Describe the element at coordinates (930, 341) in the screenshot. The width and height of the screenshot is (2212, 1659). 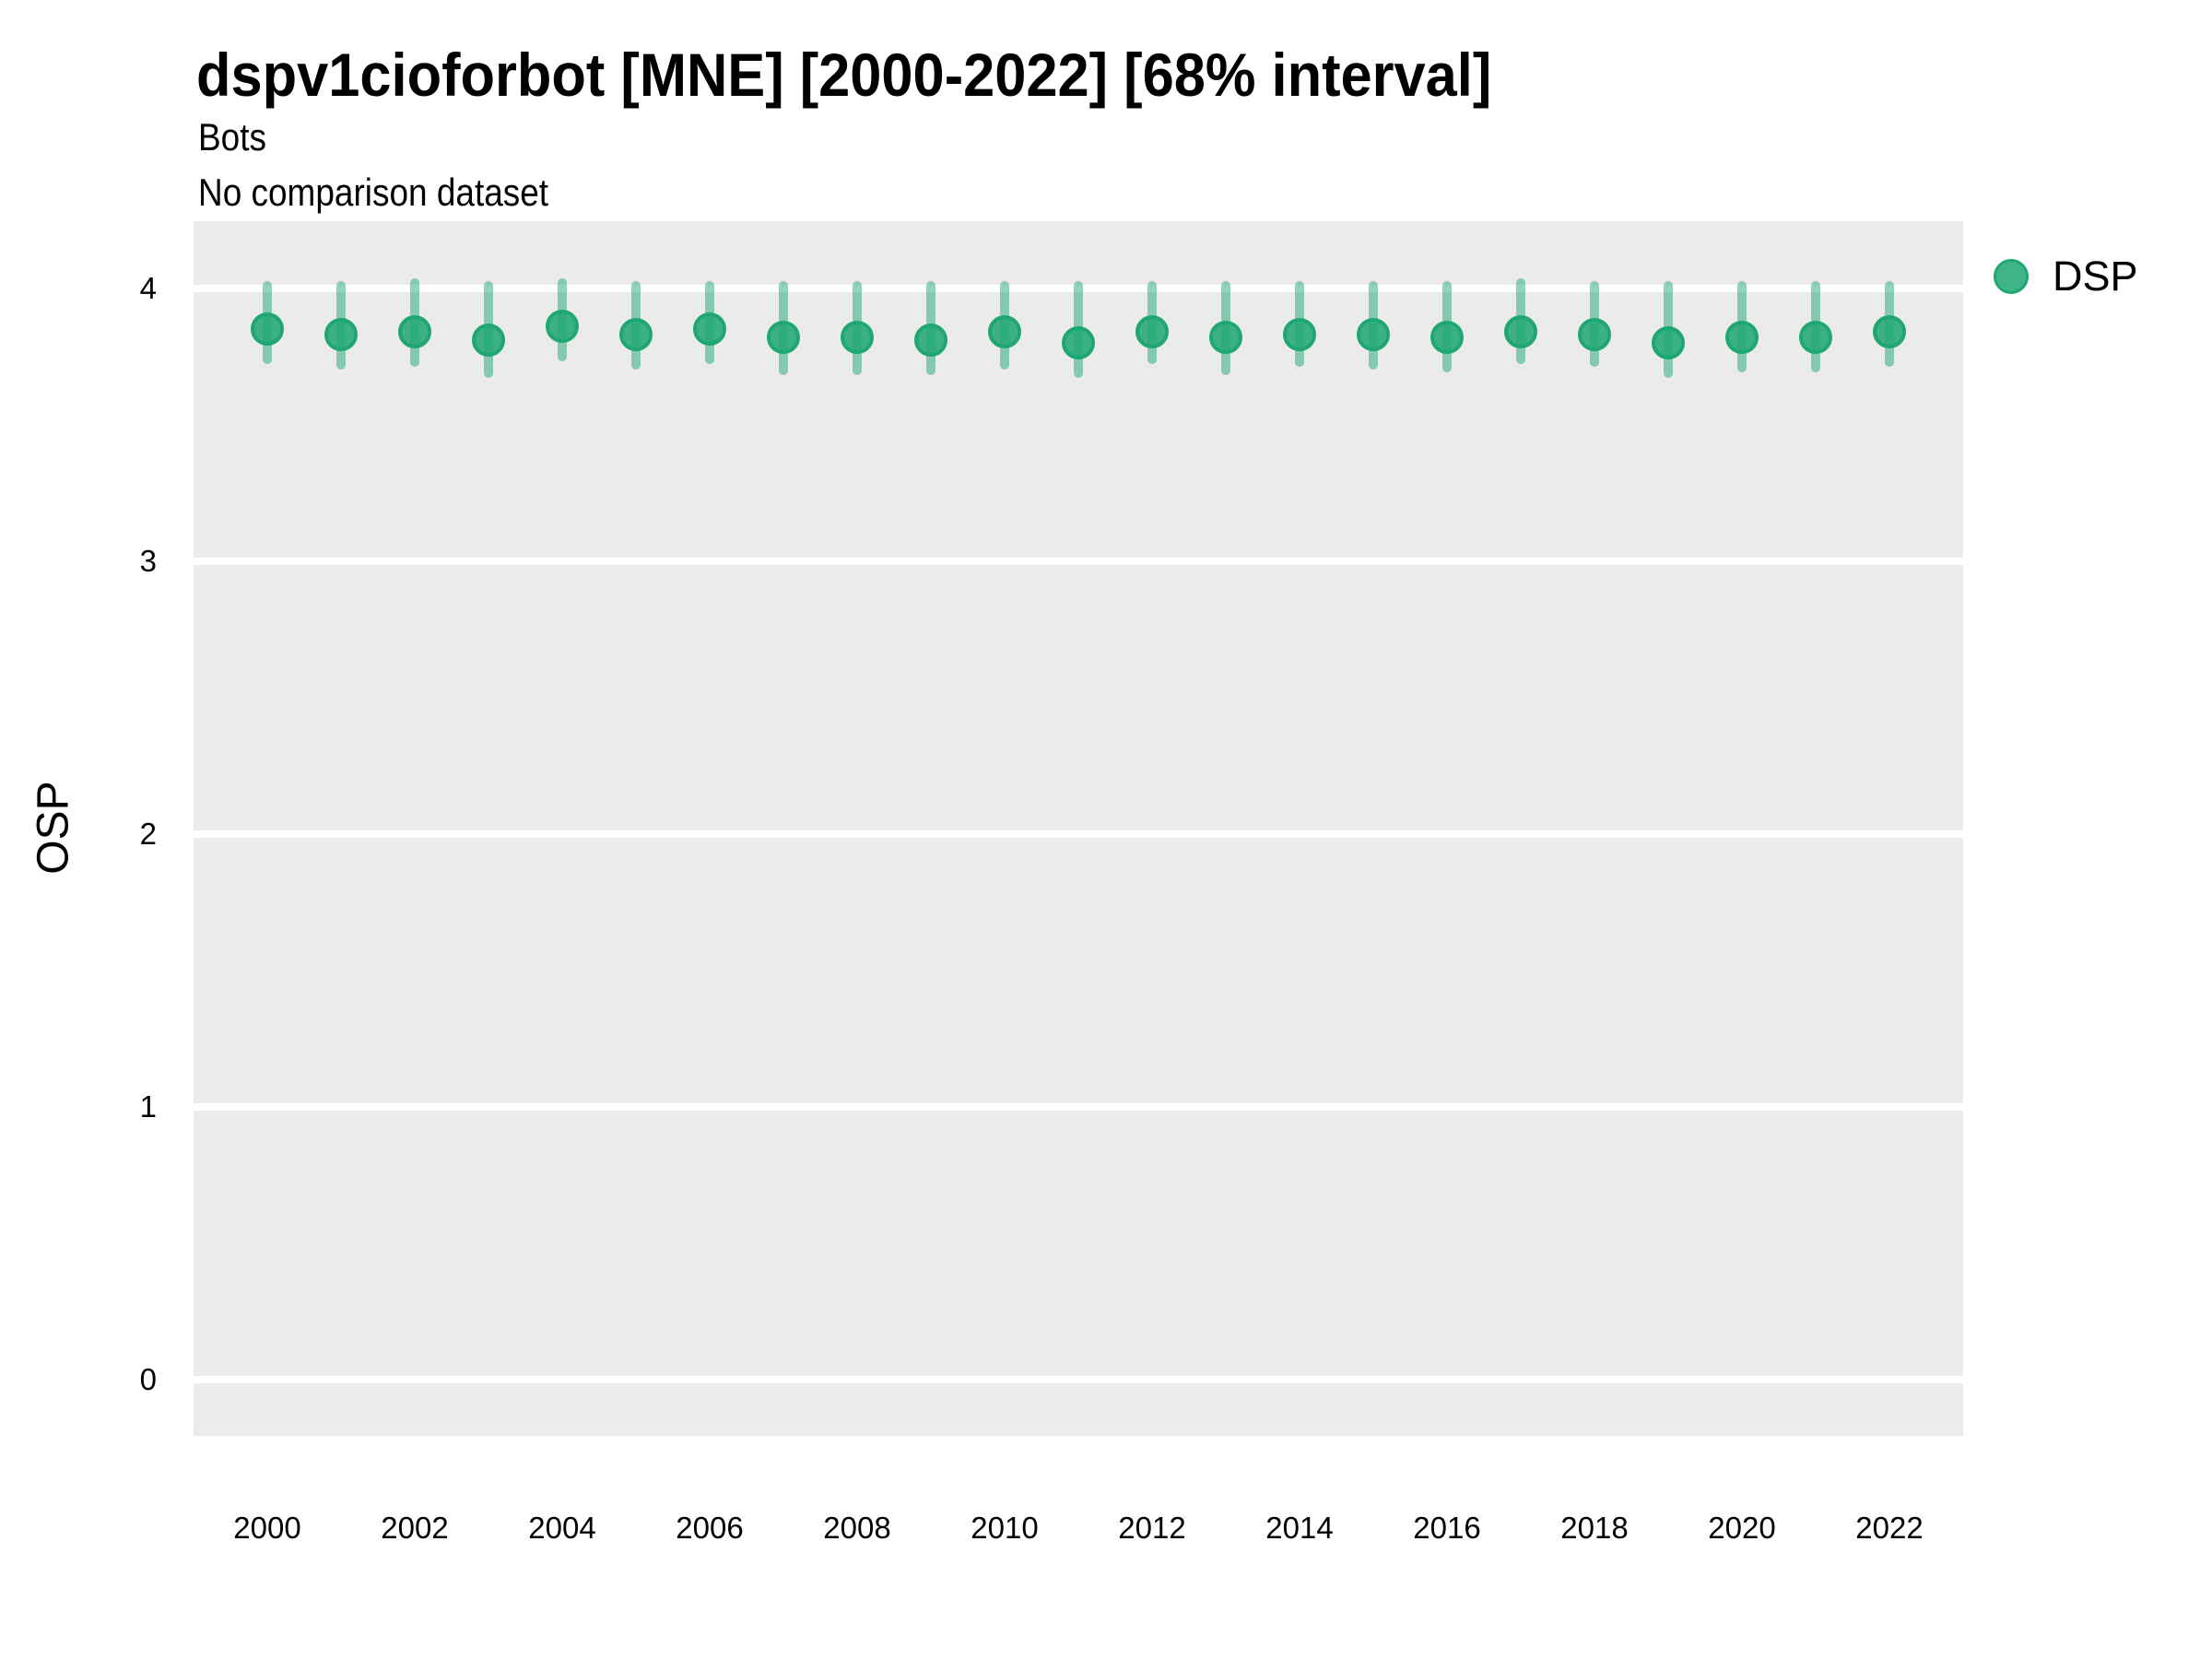
I see `data-point-2009` at that location.